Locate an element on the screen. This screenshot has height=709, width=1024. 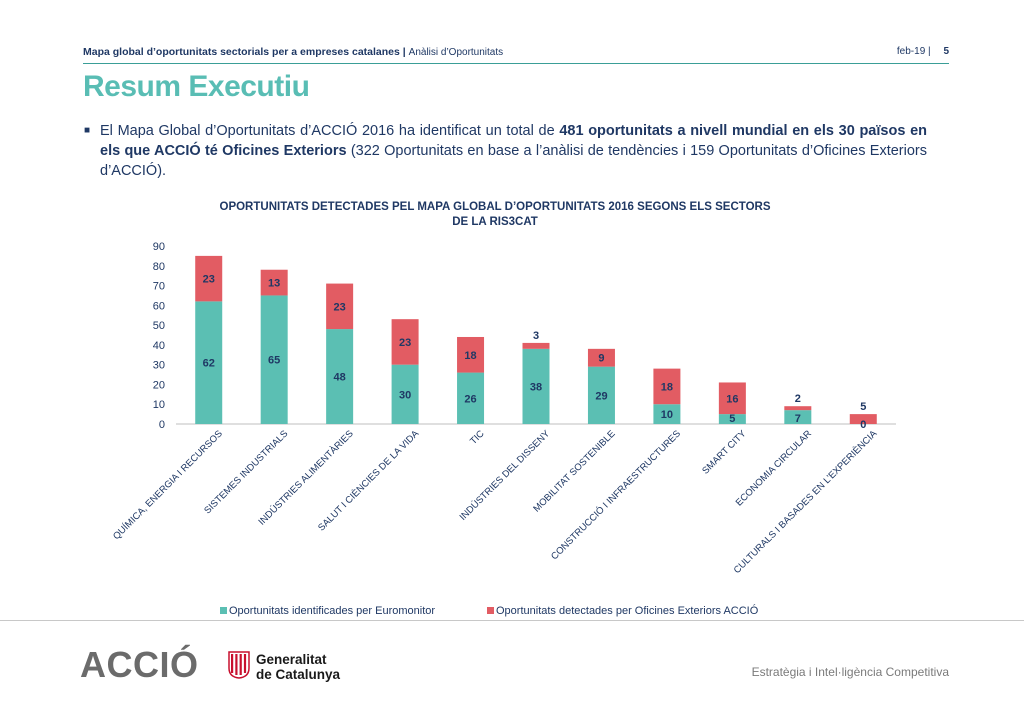
data-label-oficines-exteriors: 2 is located at coordinates (798, 399).